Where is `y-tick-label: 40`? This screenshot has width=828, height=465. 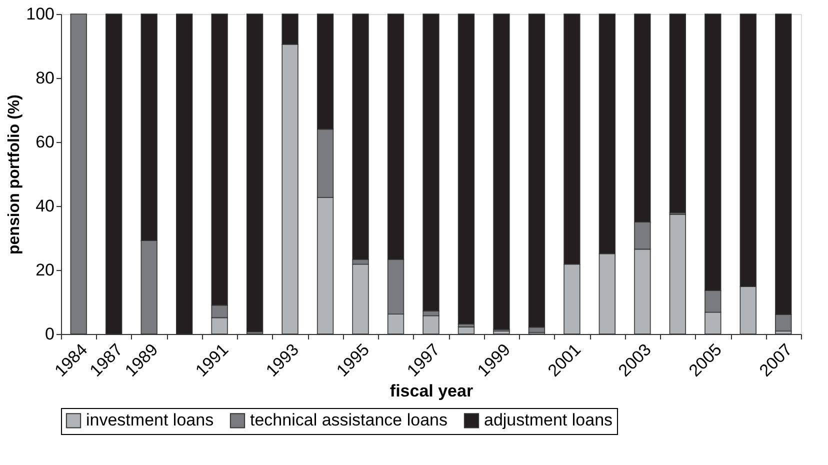
y-tick-label: 40 is located at coordinates (45, 206).